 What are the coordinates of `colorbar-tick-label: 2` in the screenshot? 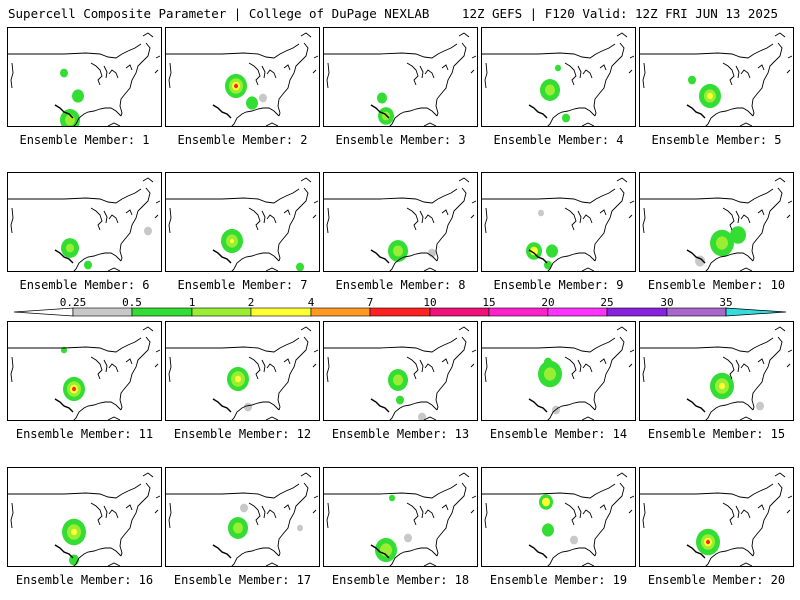 It's located at (251, 302).